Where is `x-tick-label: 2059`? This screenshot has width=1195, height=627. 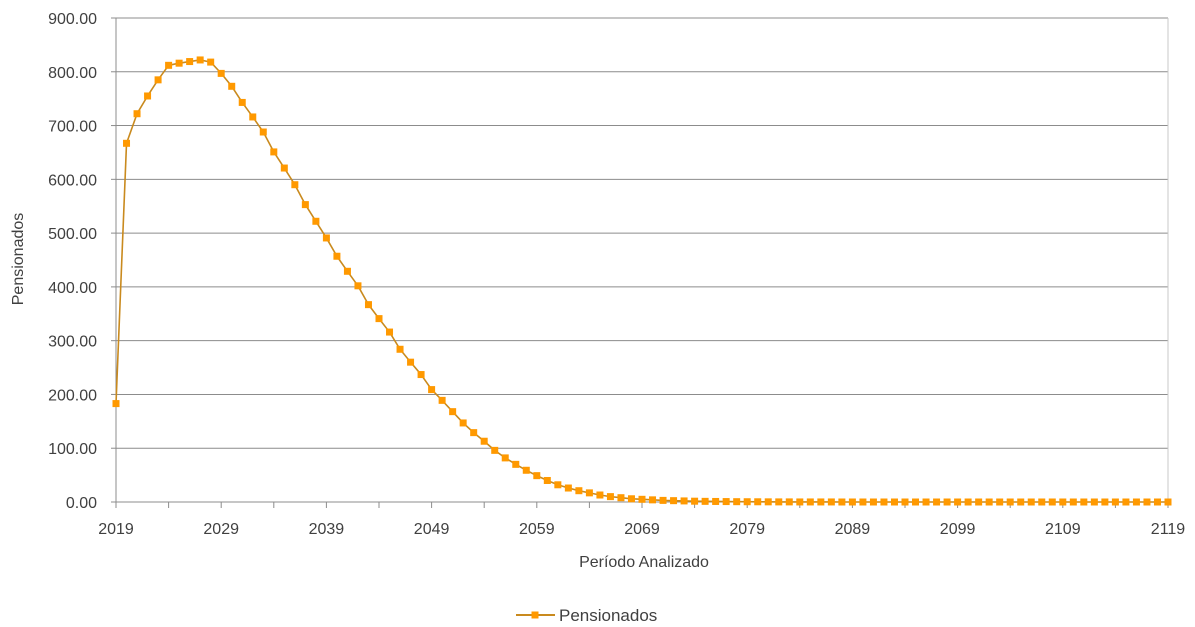
x-tick-label: 2059 is located at coordinates (537, 529).